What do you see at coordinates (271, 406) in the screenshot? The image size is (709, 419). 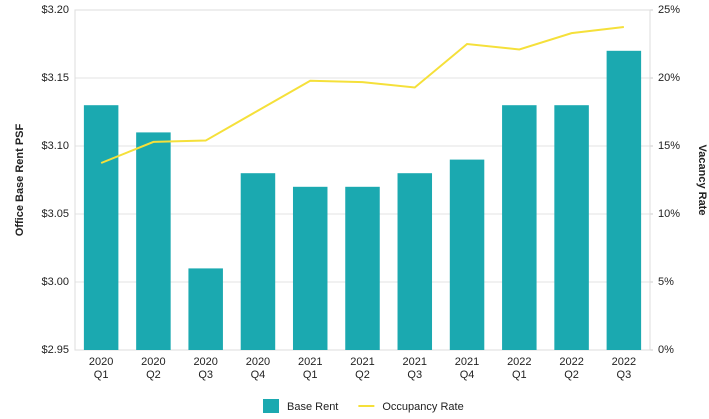 I see `legend-swatch` at bounding box center [271, 406].